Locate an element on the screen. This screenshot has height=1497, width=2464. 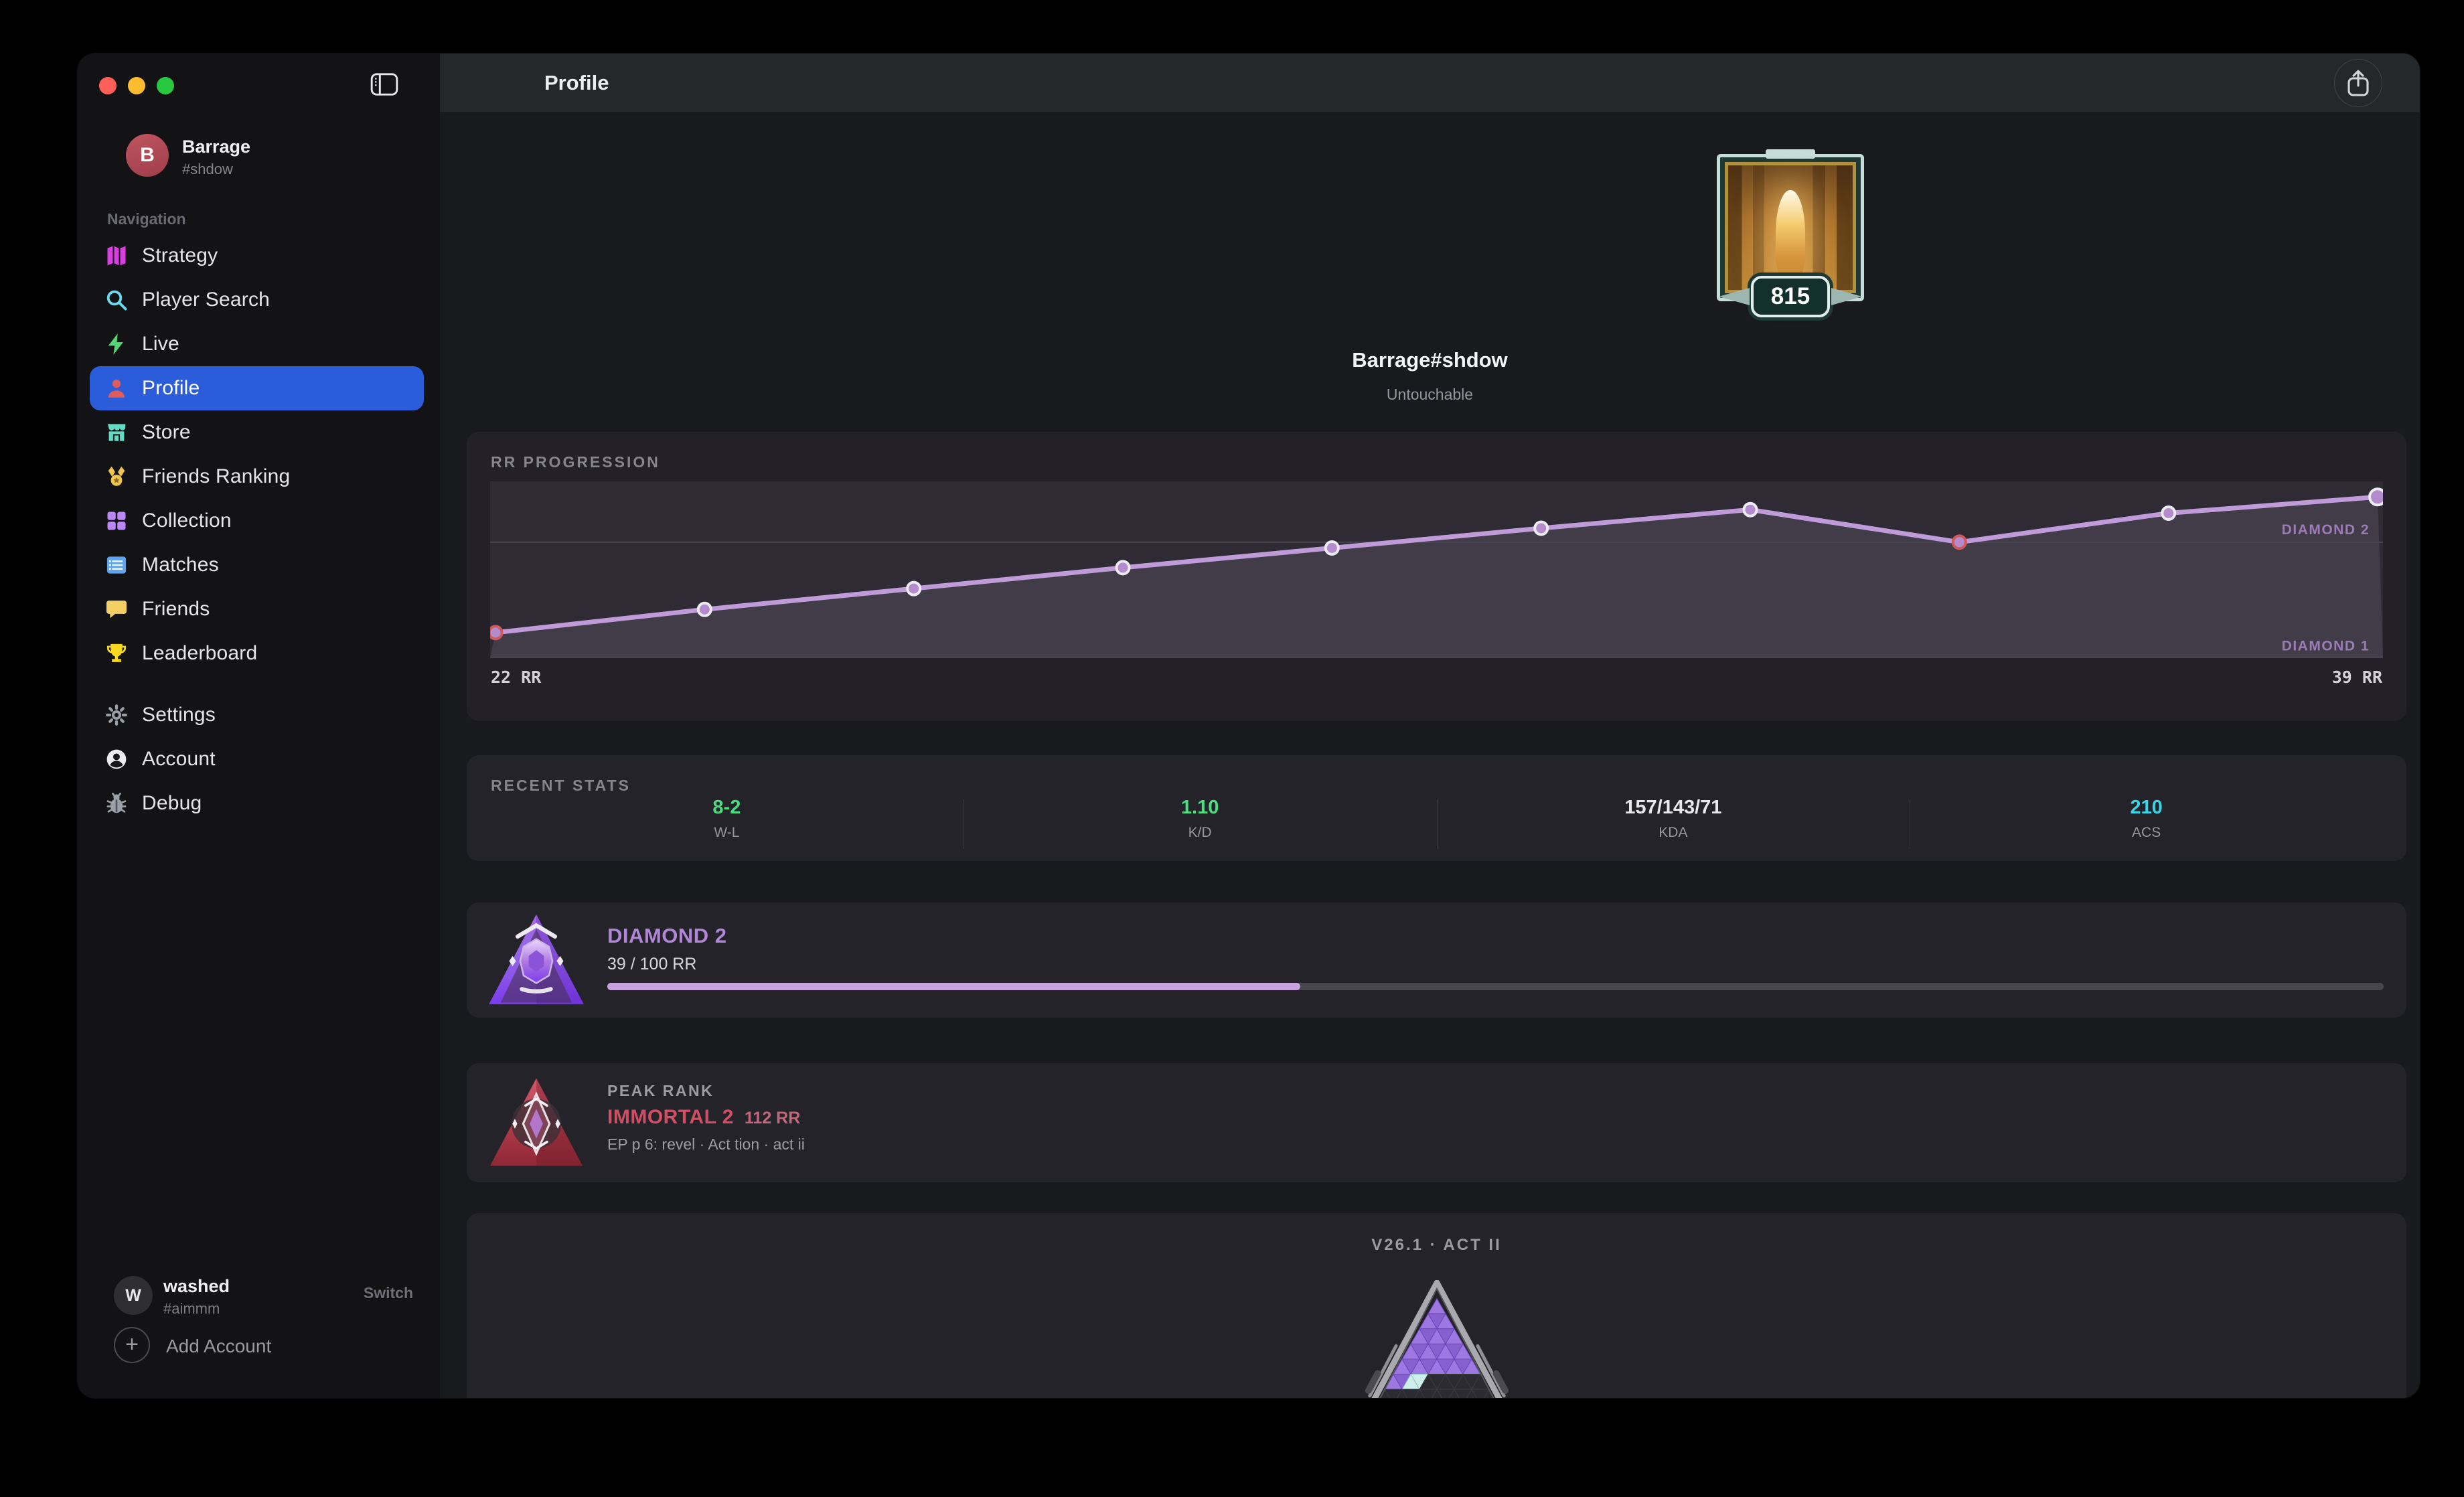
svg-text: DIAMOND 1 is located at coordinates (2326, 646).